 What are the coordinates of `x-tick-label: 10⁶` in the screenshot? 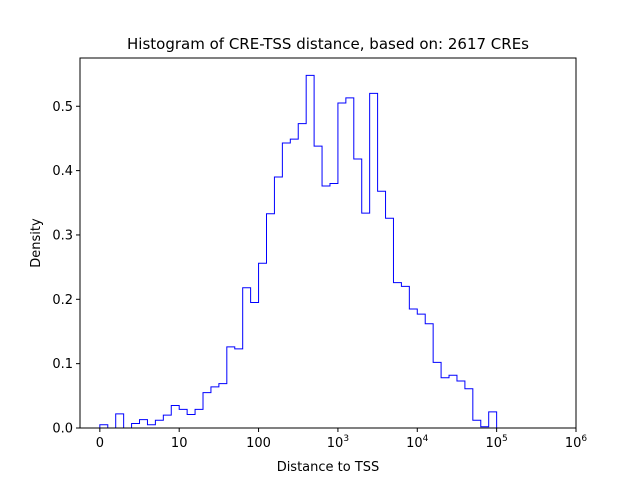 It's located at (576, 442).